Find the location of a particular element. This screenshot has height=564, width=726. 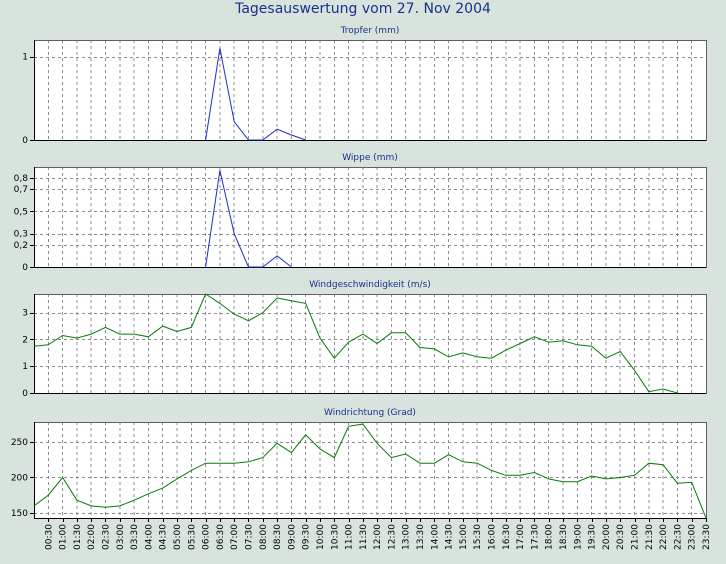

x-tick-label: 19:00 is located at coordinates (578, 537).